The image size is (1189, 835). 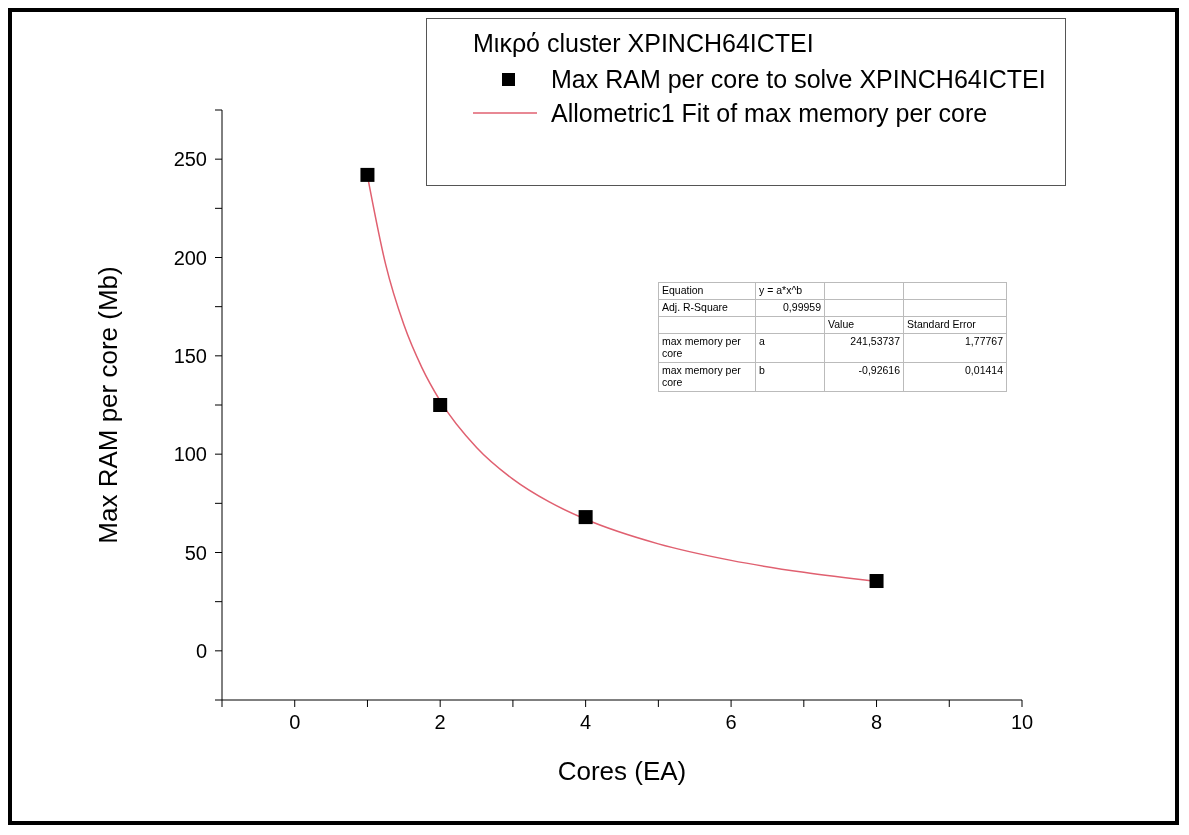 I want to click on annotation: Adj. R-Square, so click(x=707, y=308).